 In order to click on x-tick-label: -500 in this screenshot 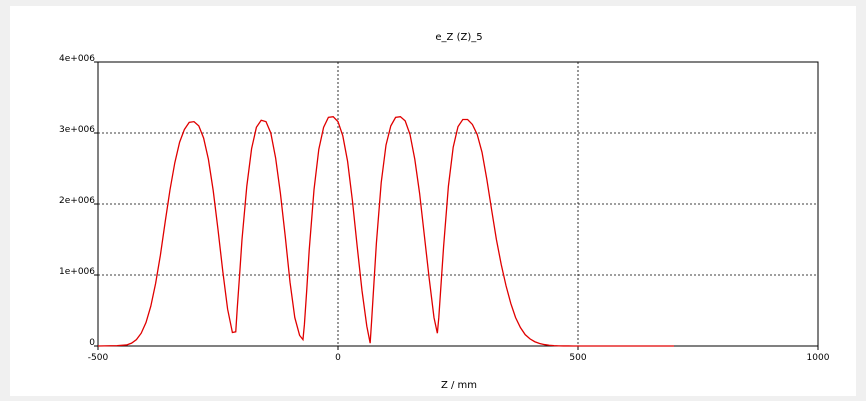, I will do `click(98, 358)`.